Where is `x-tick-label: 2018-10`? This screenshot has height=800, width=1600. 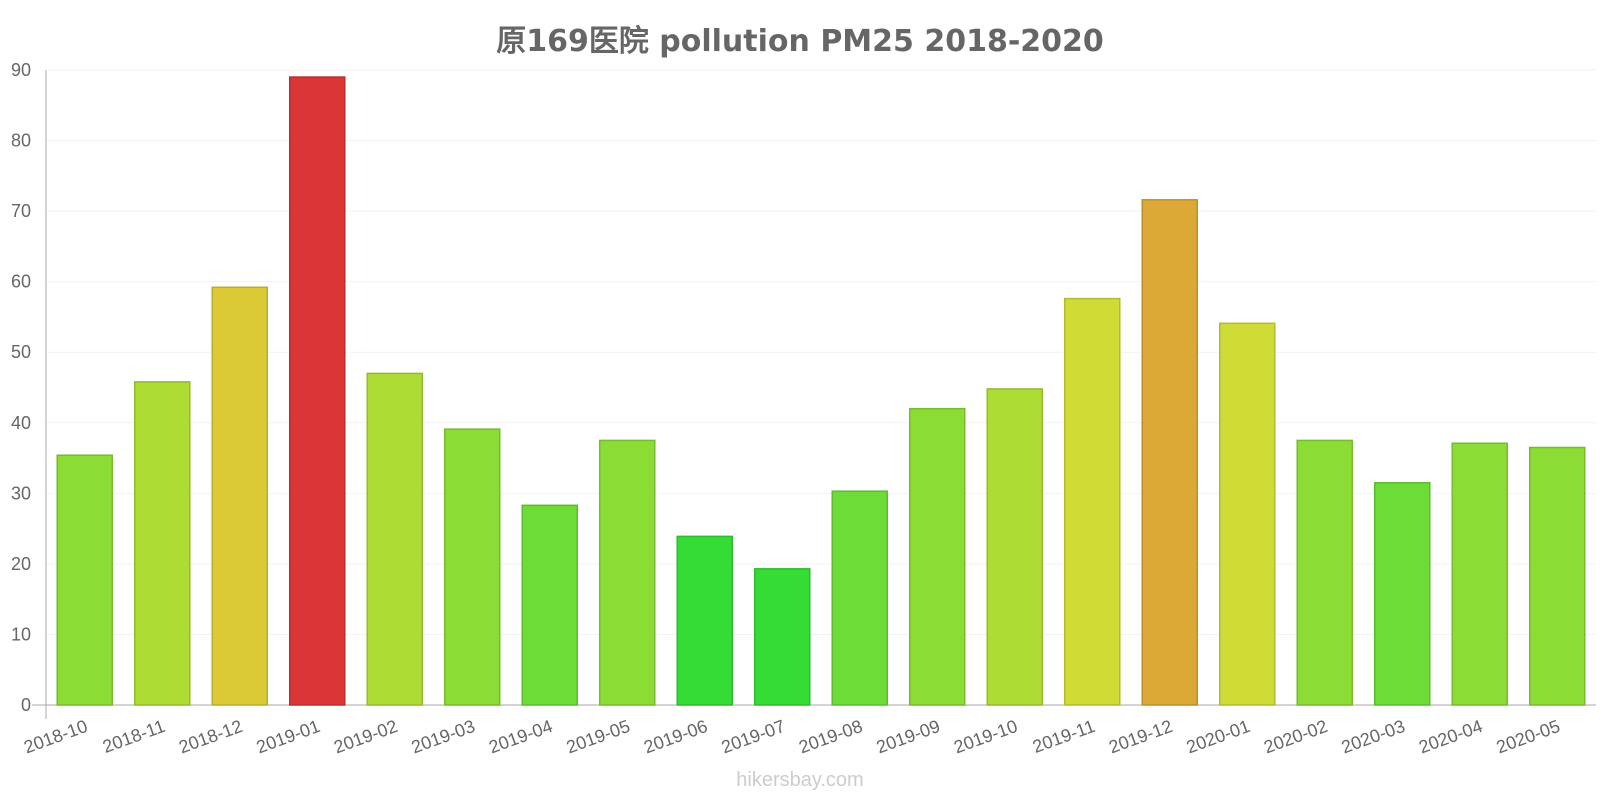 x-tick-label: 2018-10 is located at coordinates (55, 736).